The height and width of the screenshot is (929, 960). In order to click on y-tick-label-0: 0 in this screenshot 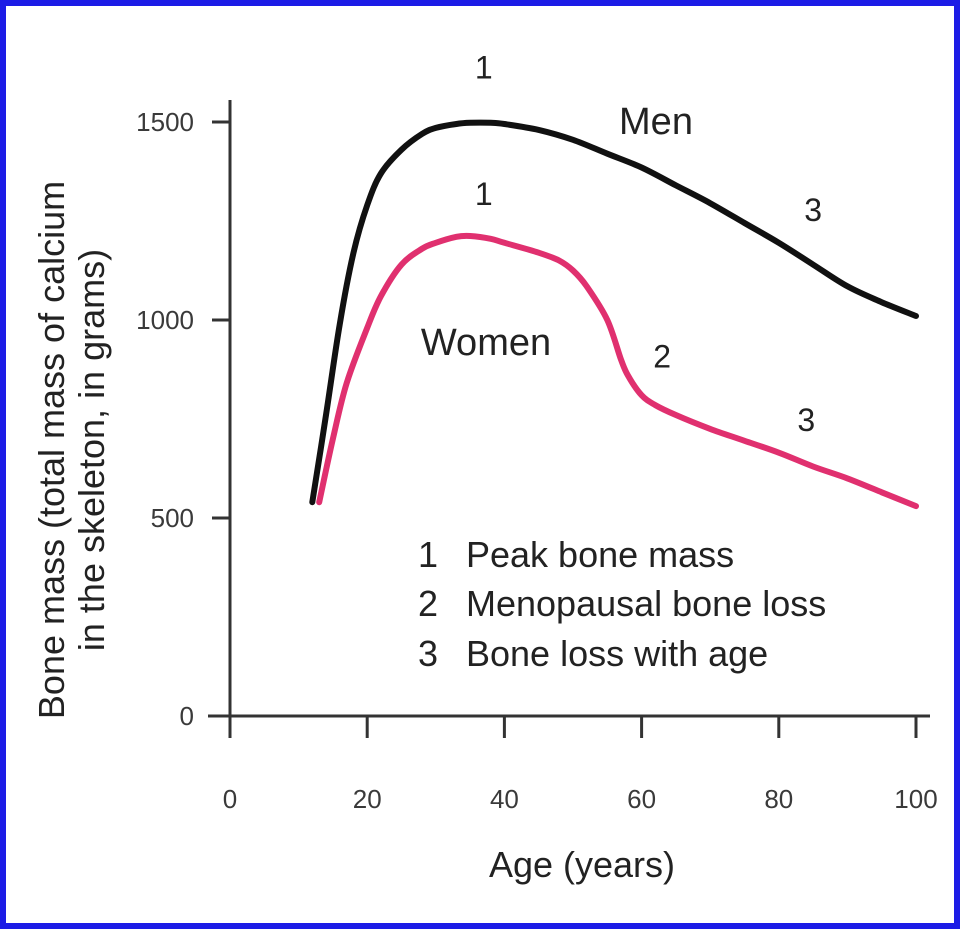, I will do `click(187, 716)`.